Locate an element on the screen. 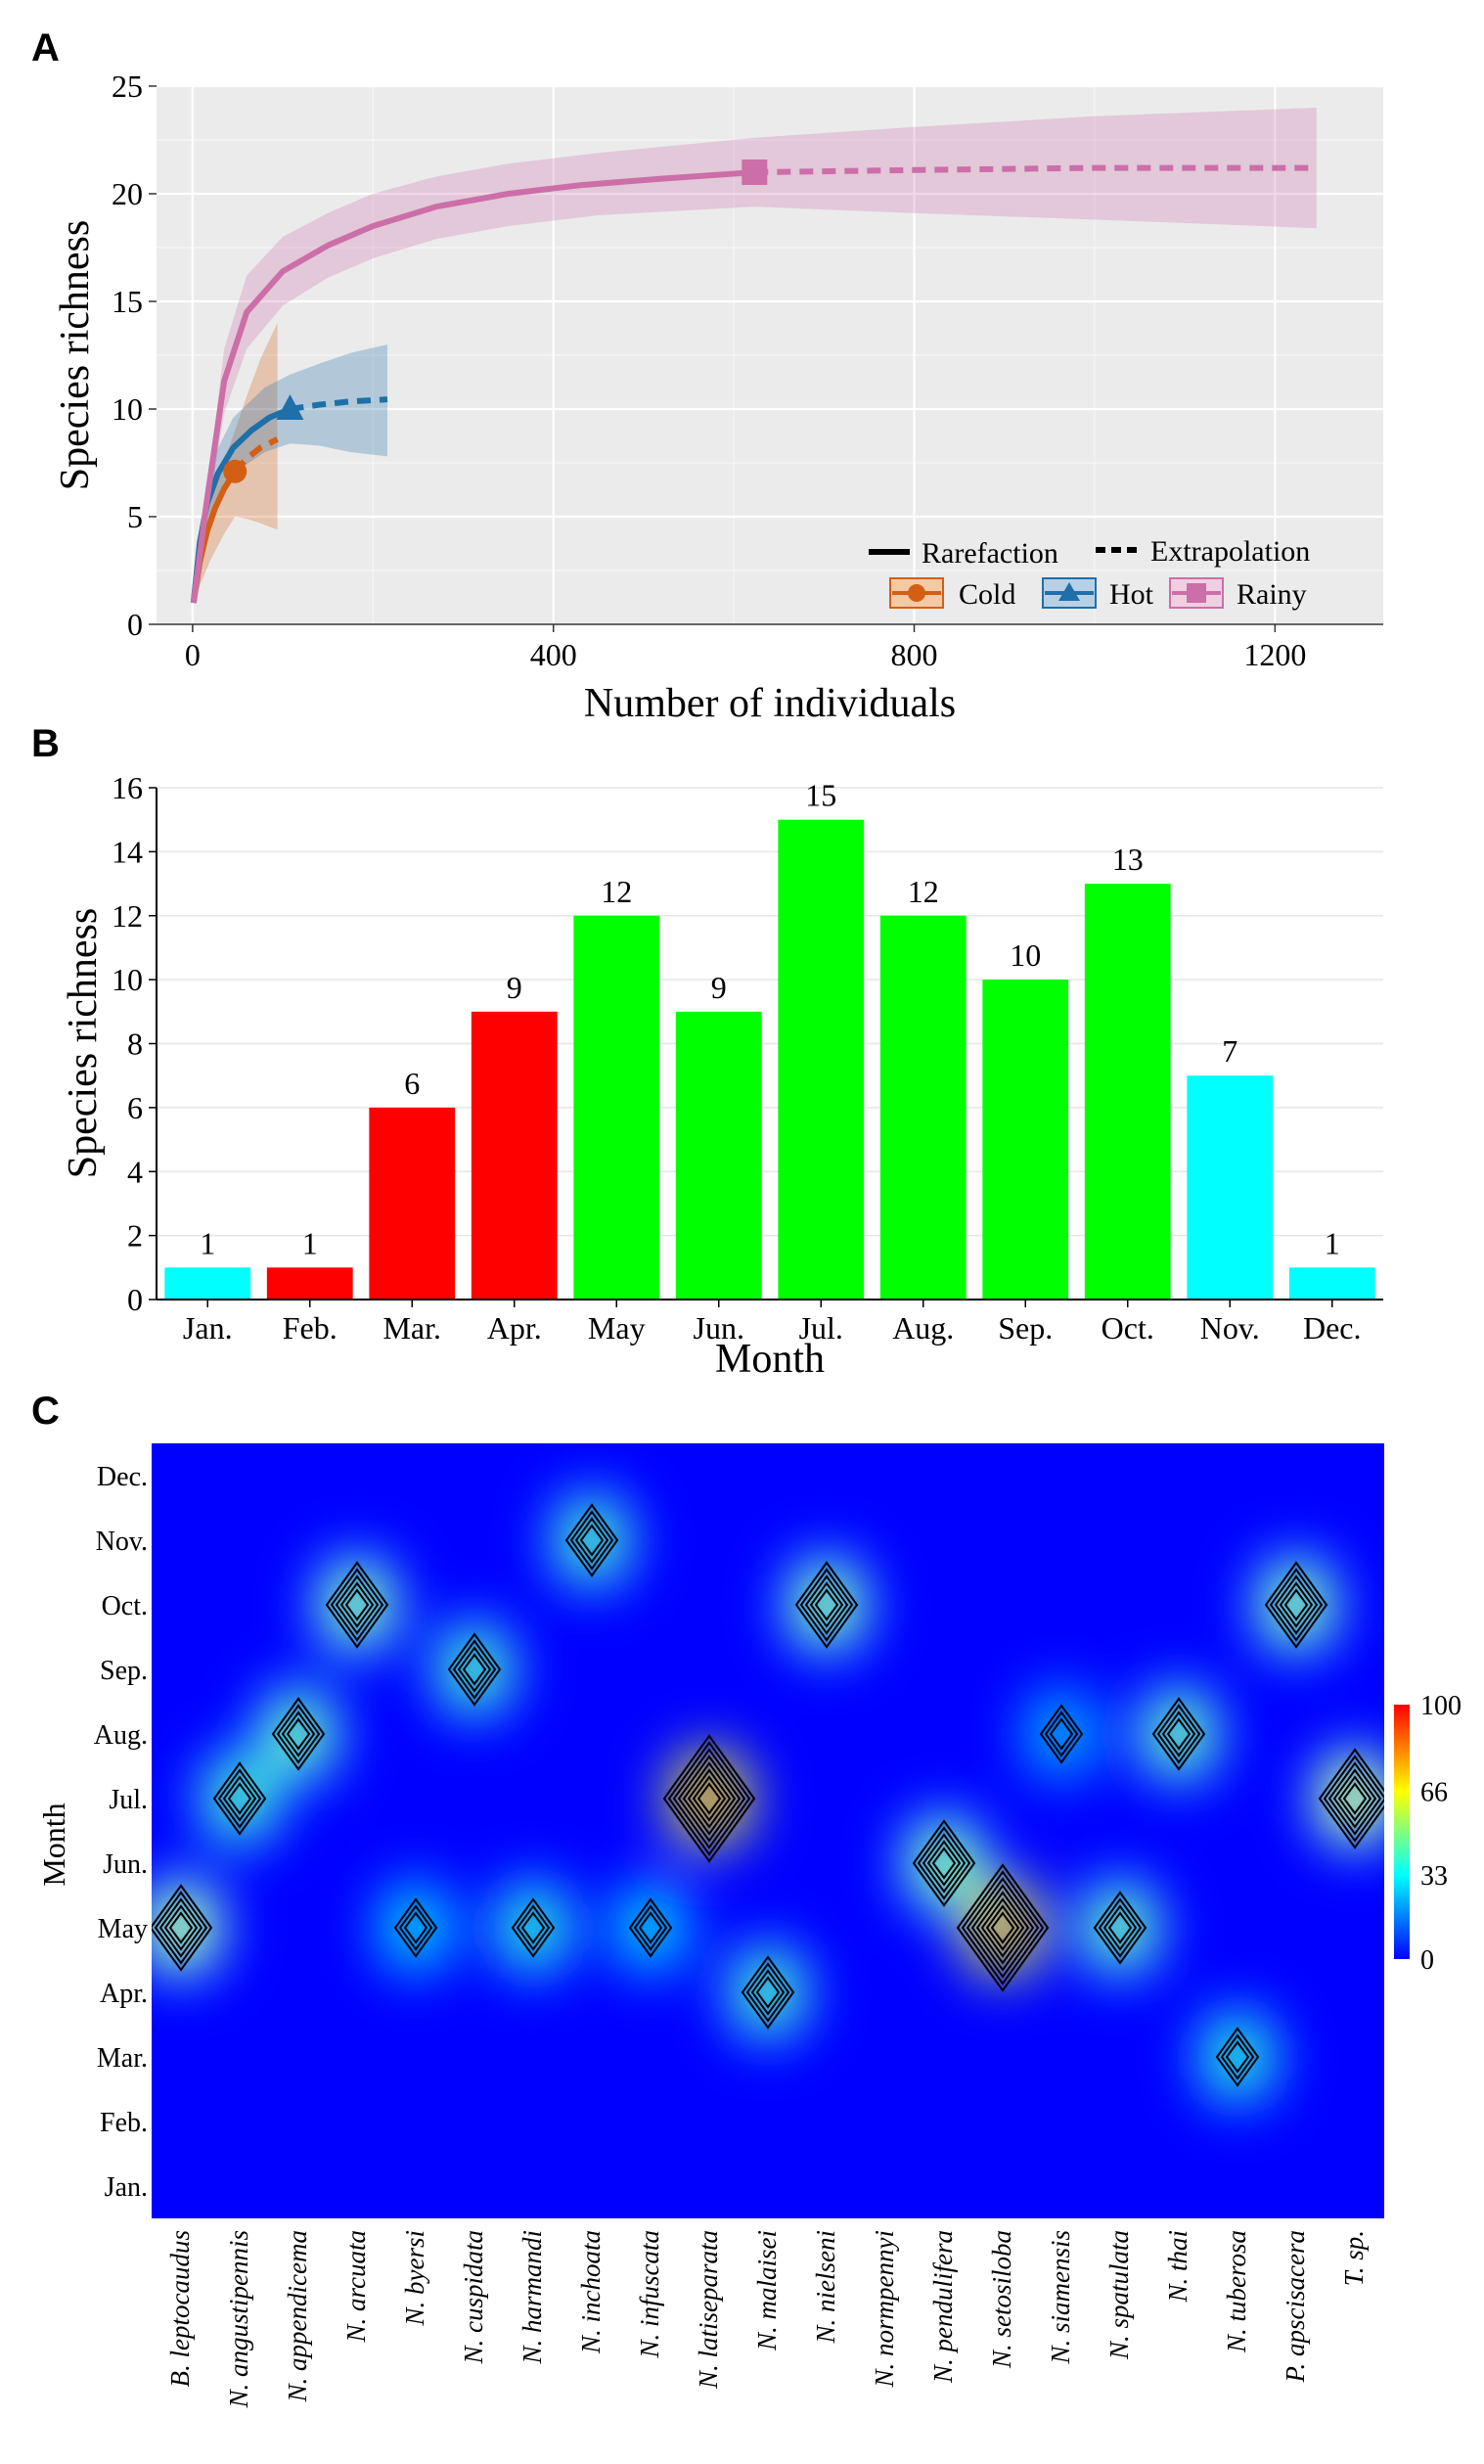  panel-a-x-axis-title: Number of individuals is located at coordinates (770, 704).